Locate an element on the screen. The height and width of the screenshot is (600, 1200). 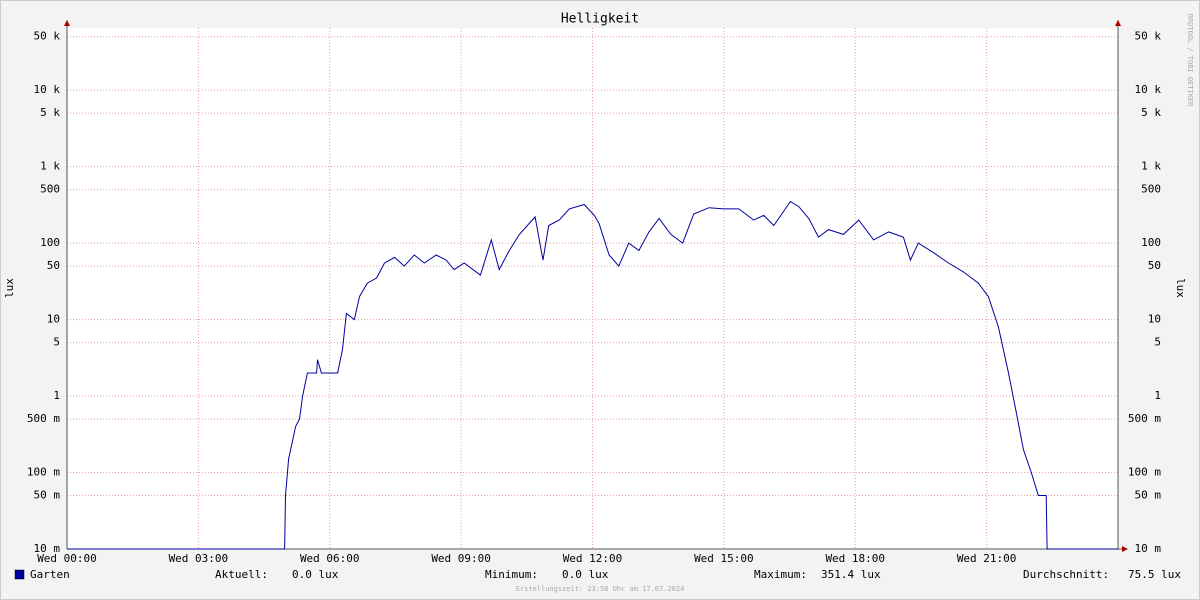
stat-label: Maximum: is located at coordinates (780, 574).